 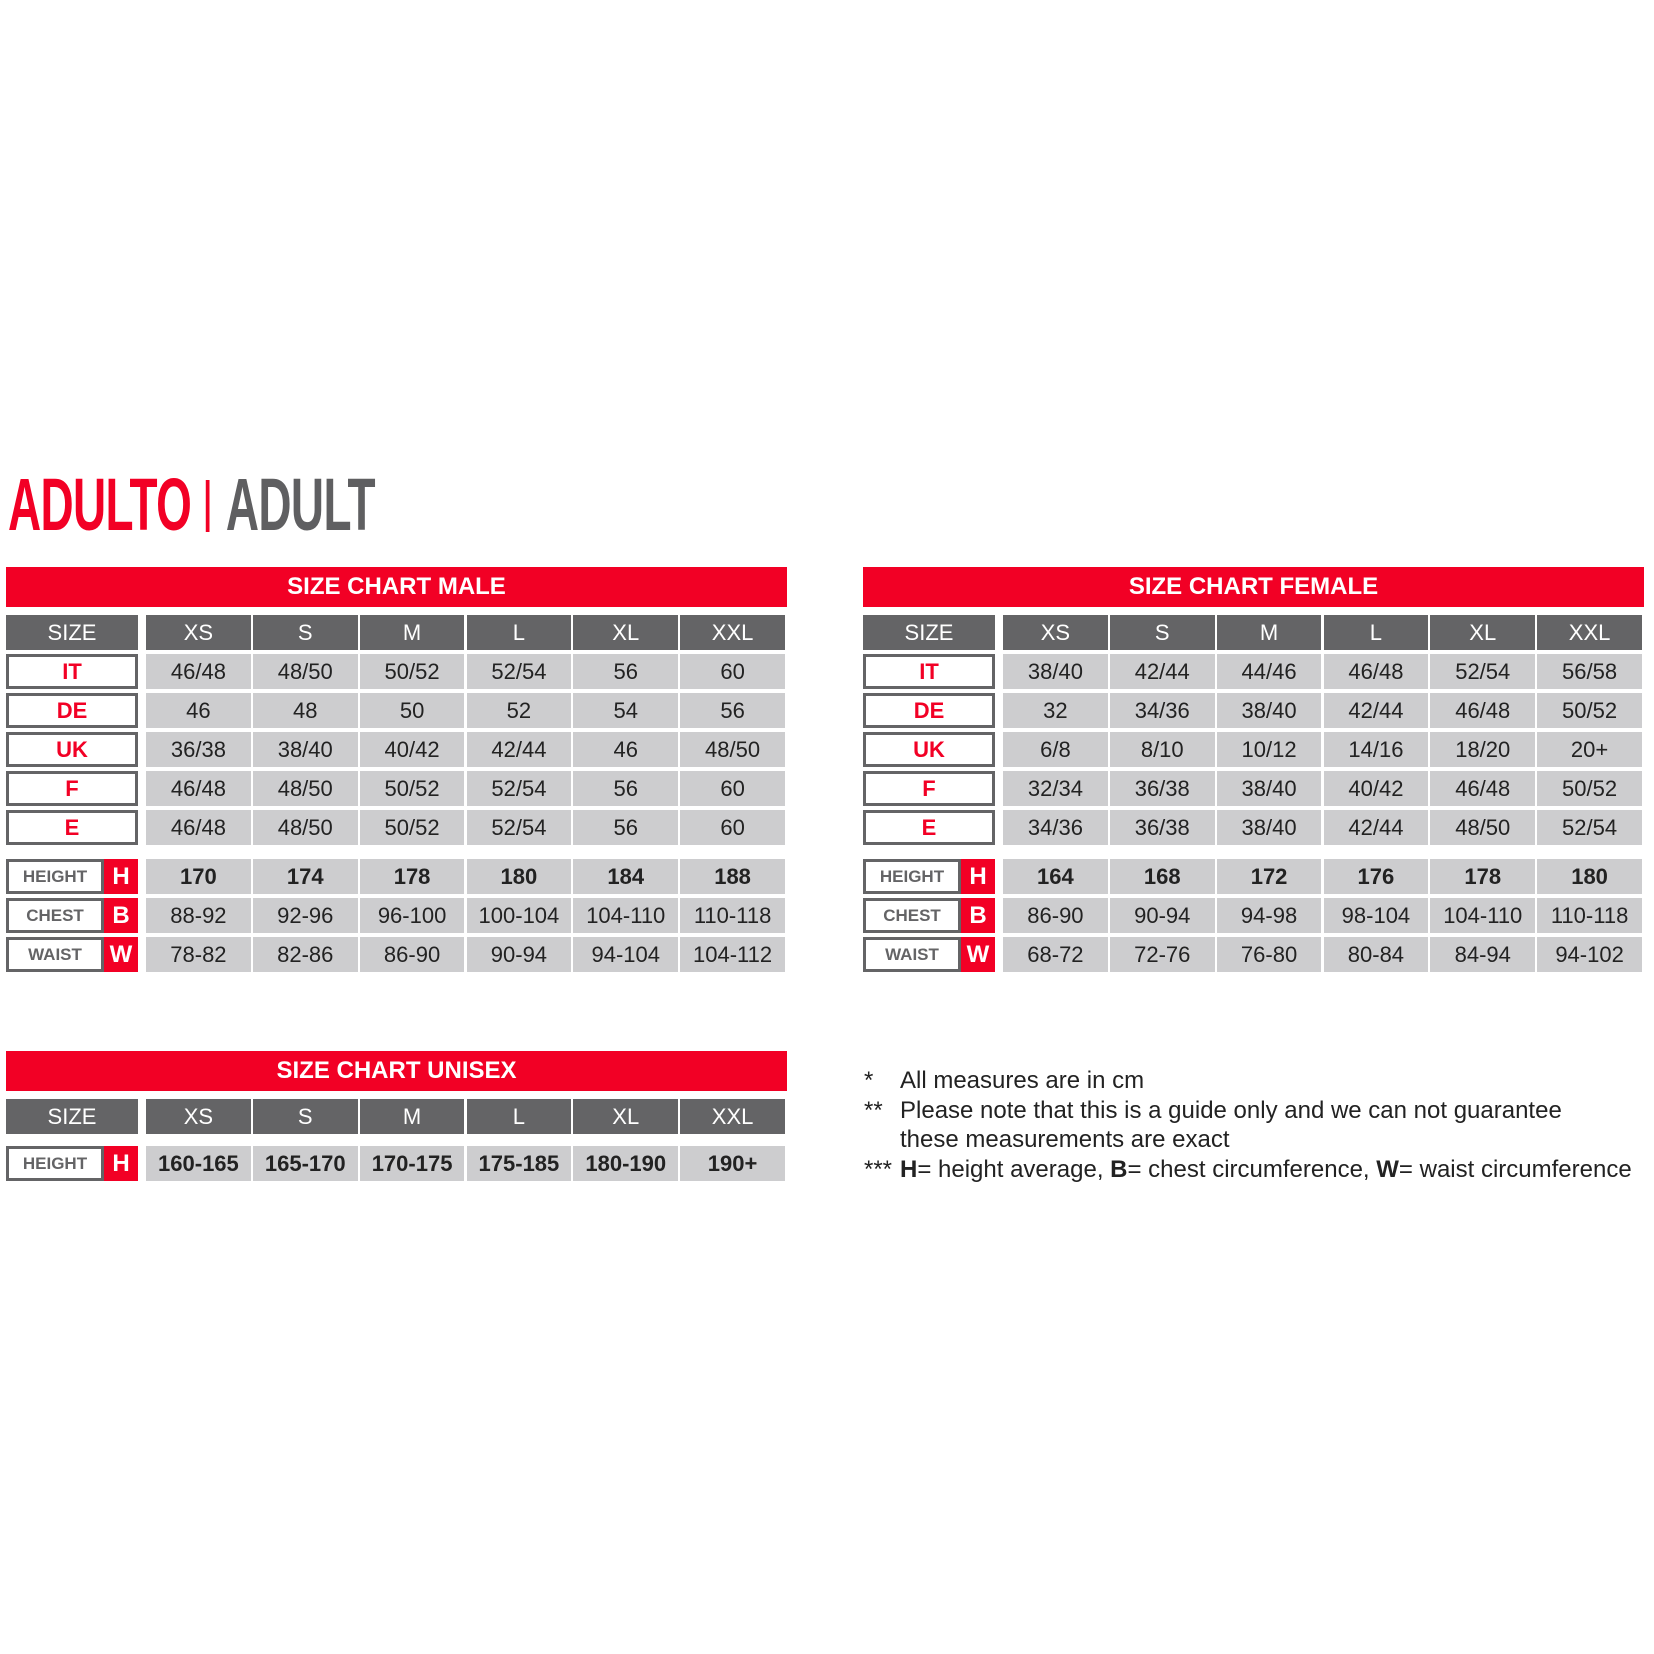 What do you see at coordinates (191, 505) in the screenshot?
I see `page-title: ADULTO ADULT` at bounding box center [191, 505].